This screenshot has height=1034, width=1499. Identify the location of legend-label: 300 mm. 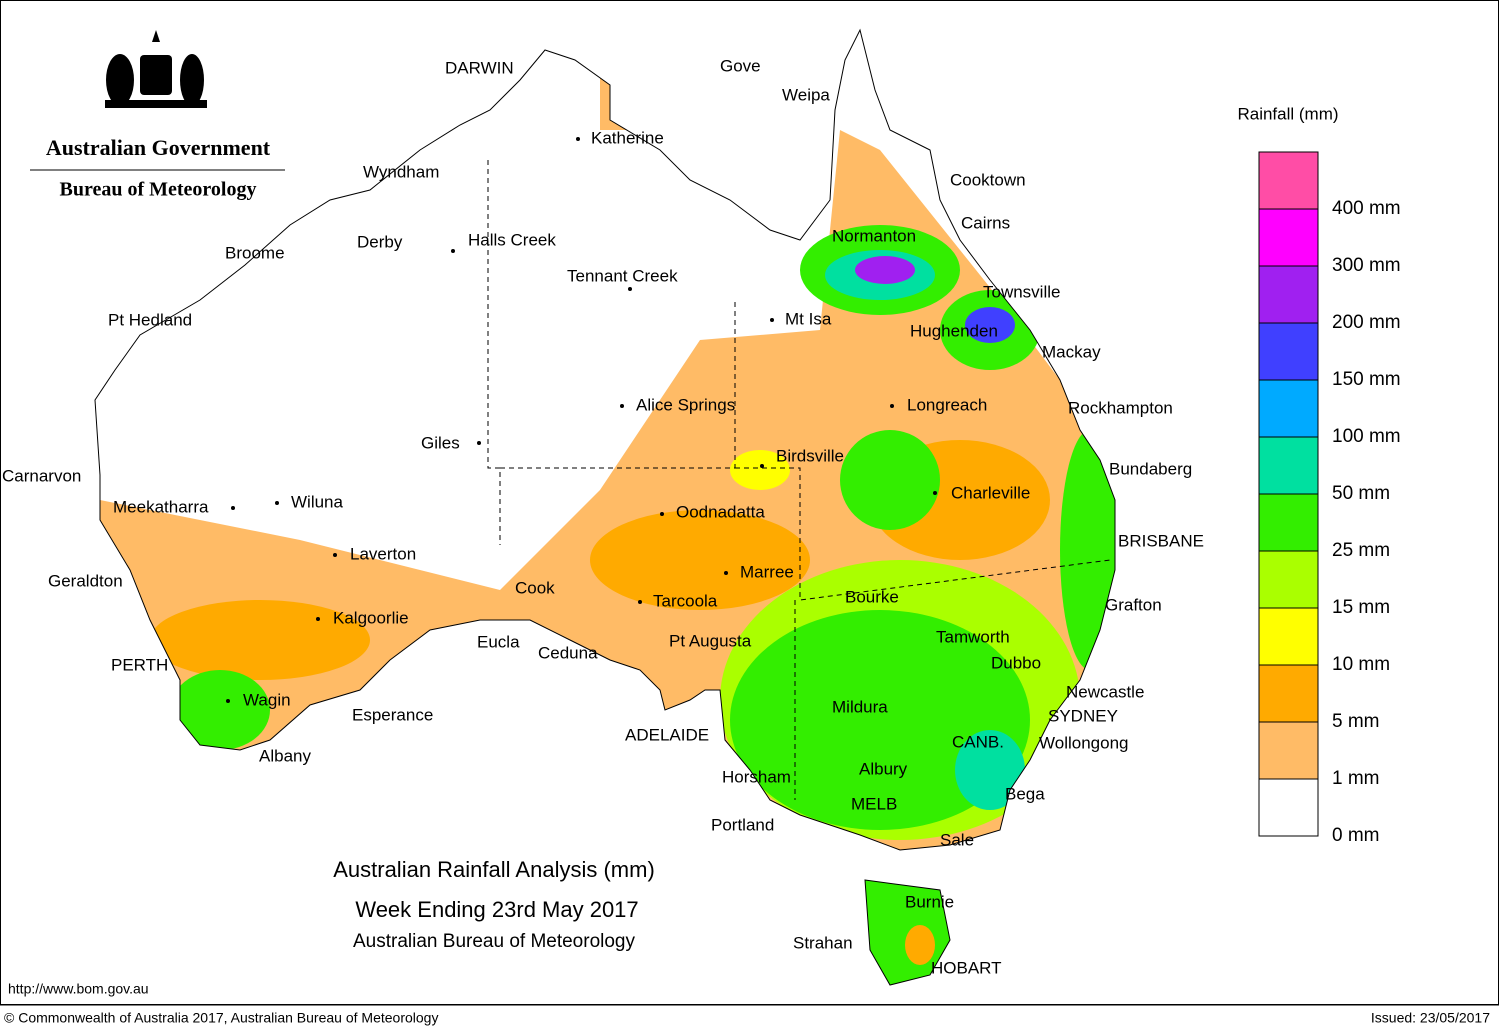
(1366, 265).